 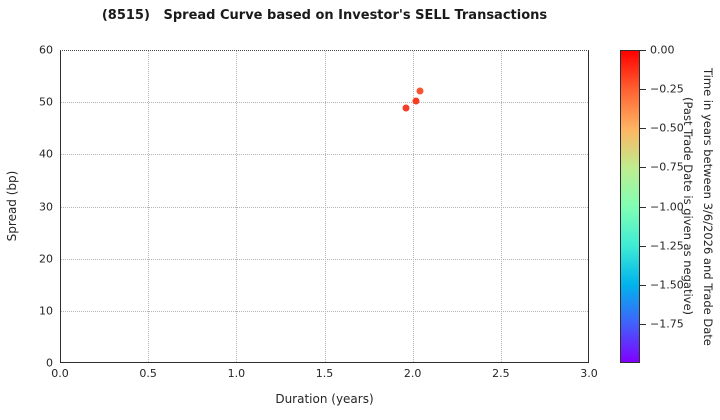 I want to click on y-tick-label: 30, so click(x=46, y=206).